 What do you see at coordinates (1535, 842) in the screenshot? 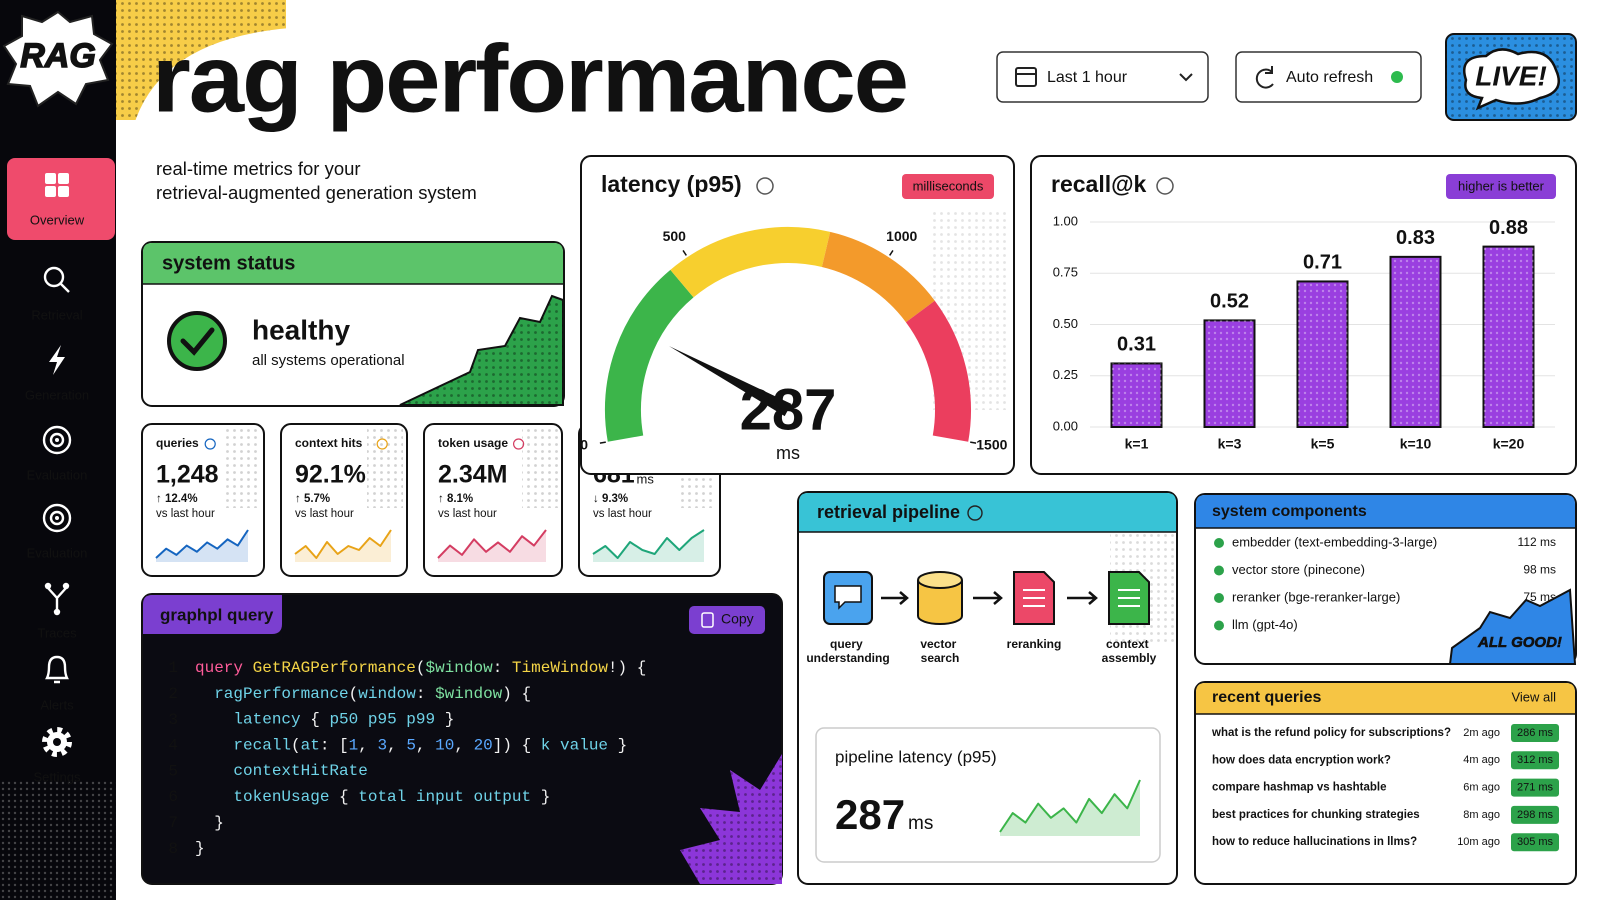
I see `recent-latency: 305 ms` at bounding box center [1535, 842].